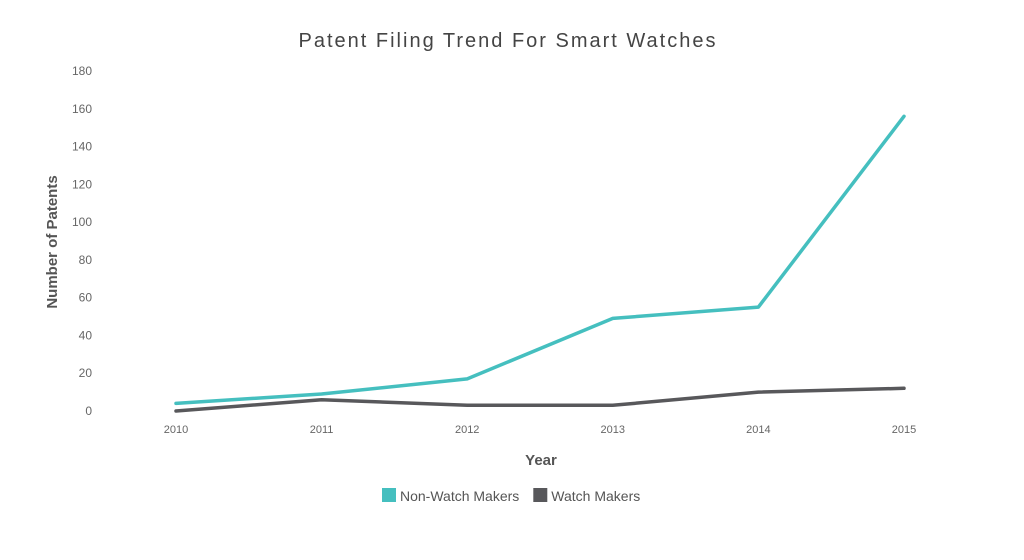 Image resolution: width=1024 pixels, height=560 pixels. What do you see at coordinates (540, 430) in the screenshot?
I see `x-axis-ticks: 2010 2011 2012 2013 2014 2015` at bounding box center [540, 430].